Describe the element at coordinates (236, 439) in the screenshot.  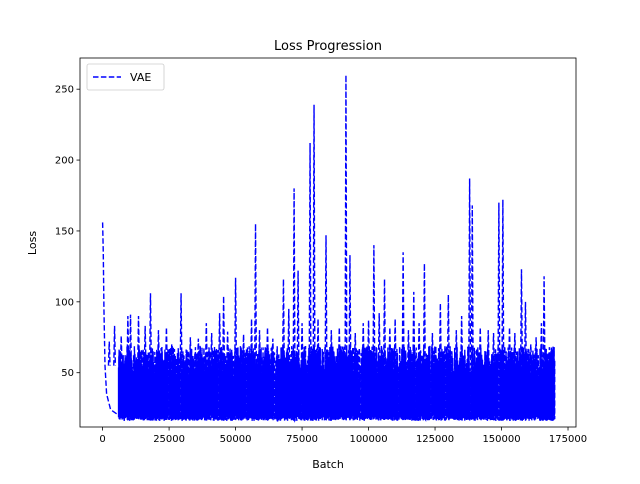
I see `x-tick-label: 50000` at that location.